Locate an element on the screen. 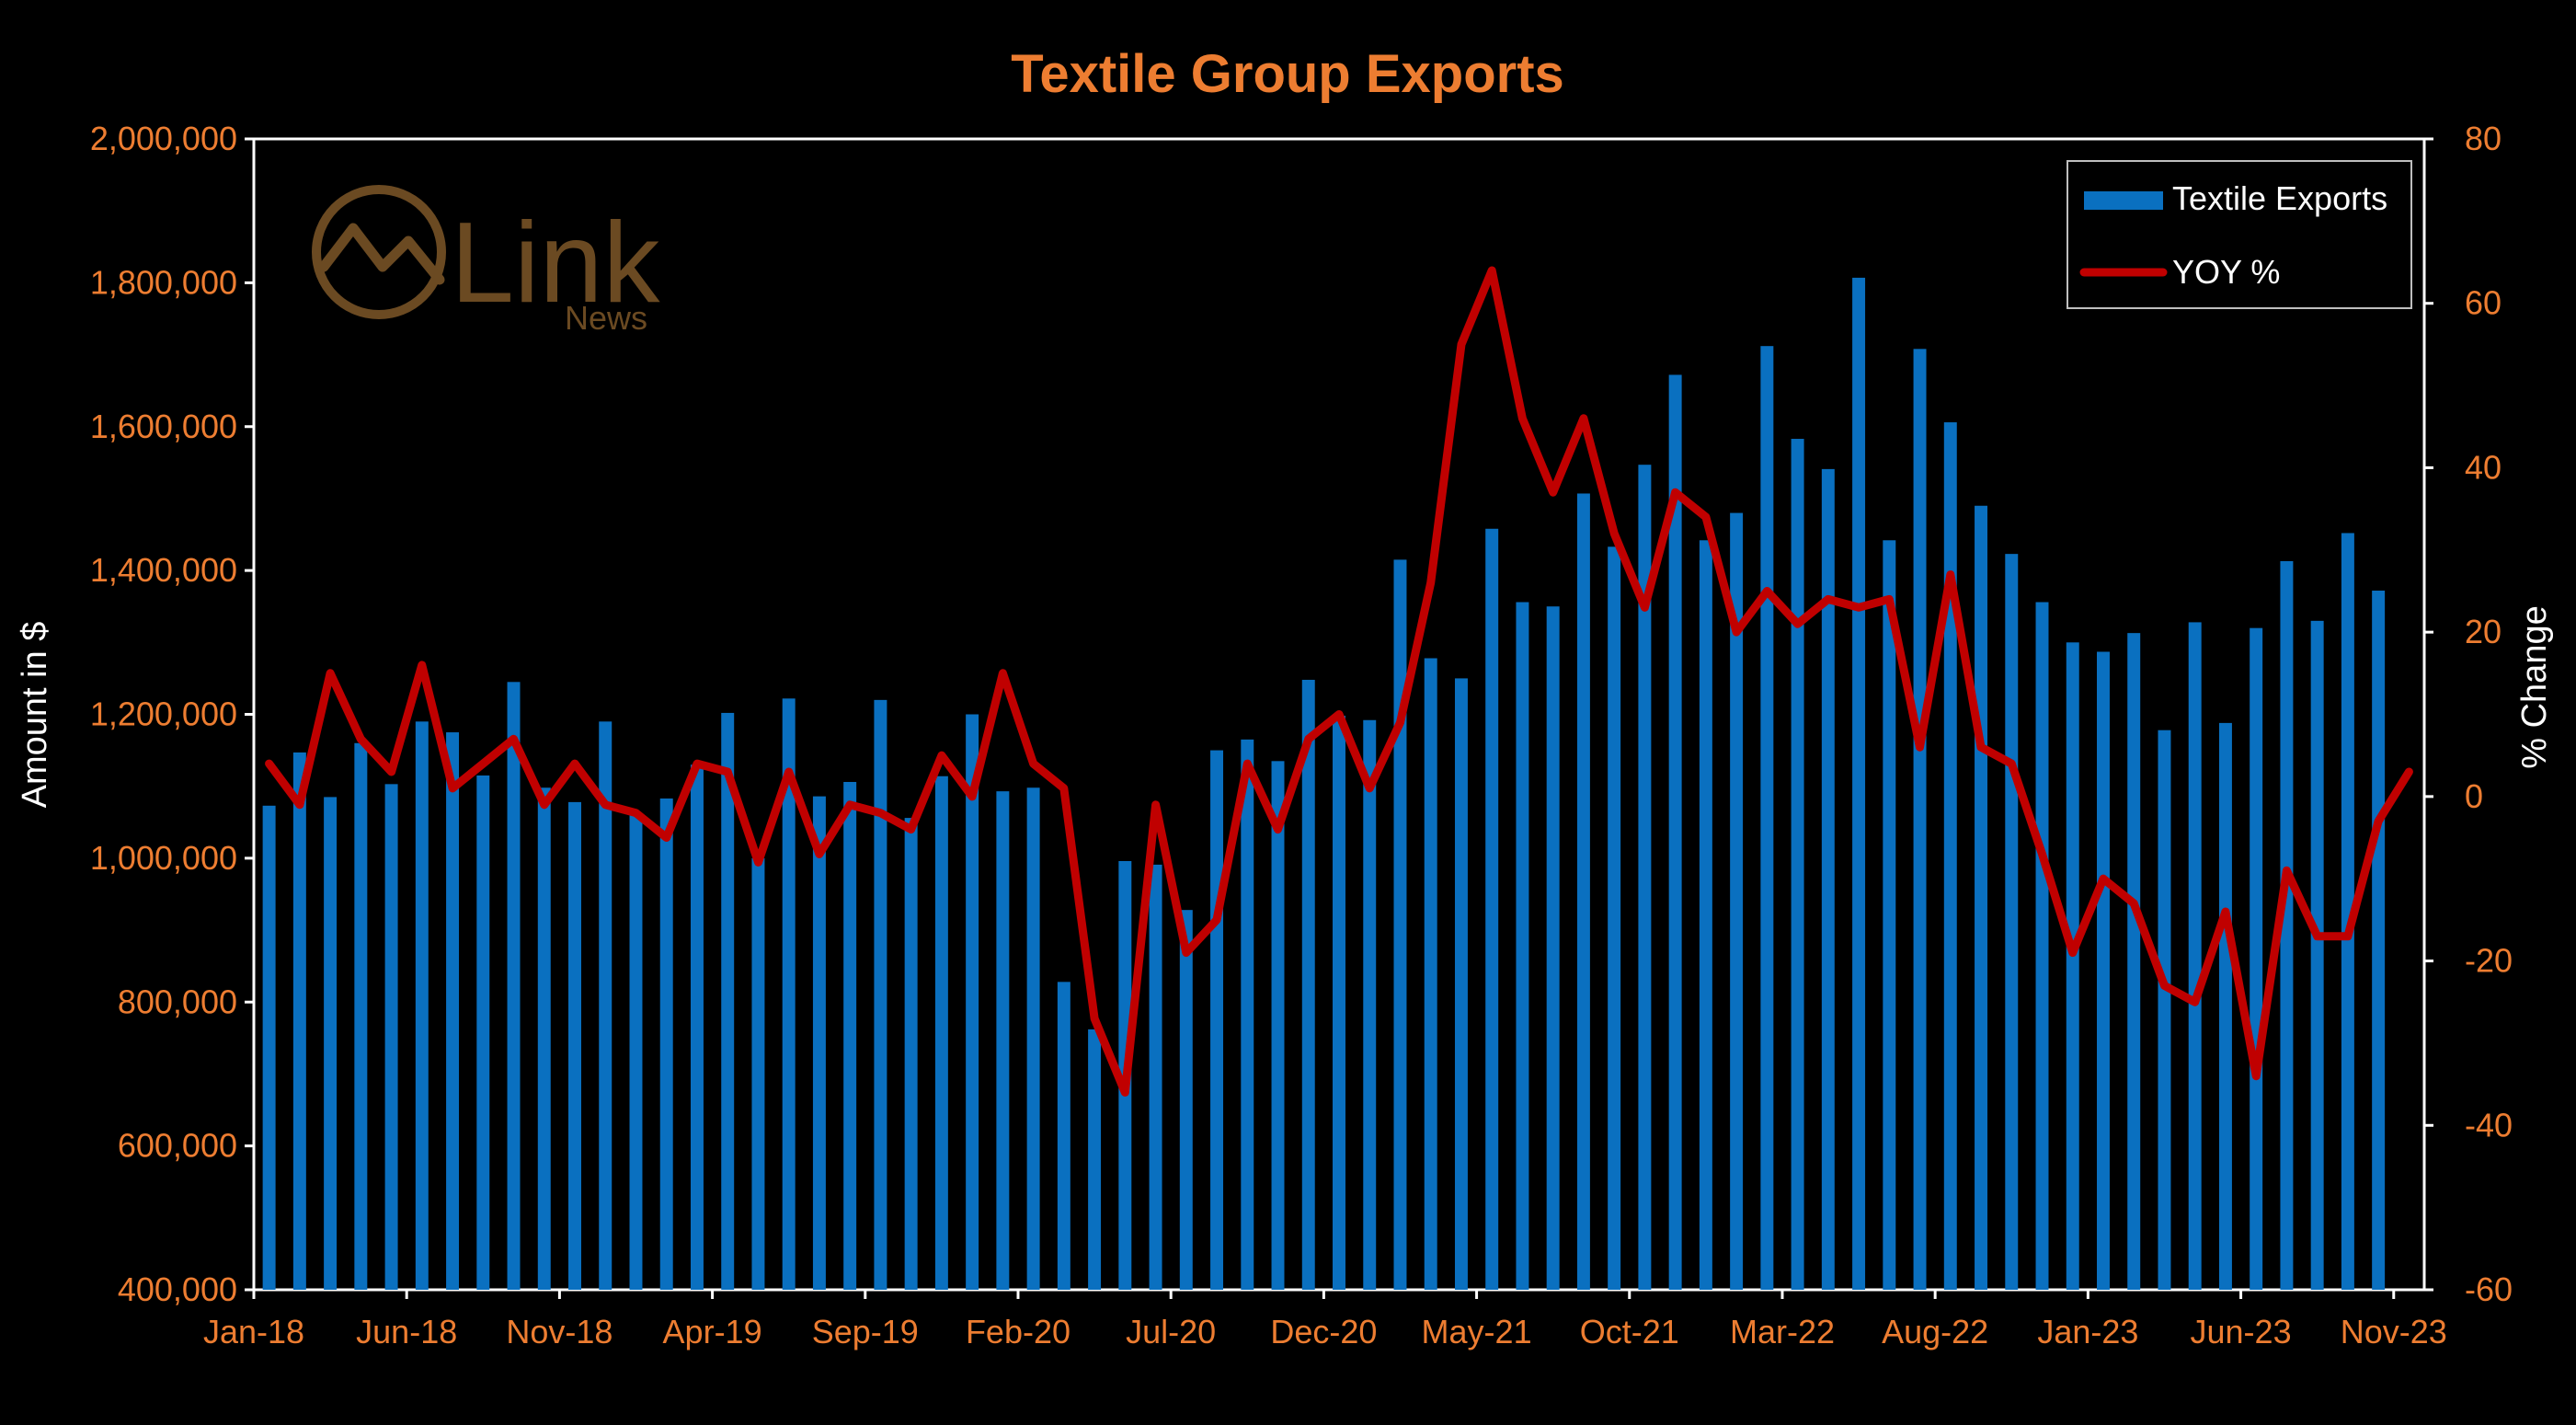 The image size is (2576, 1425). x-tick-label: Feb-20 is located at coordinates (1018, 1332).